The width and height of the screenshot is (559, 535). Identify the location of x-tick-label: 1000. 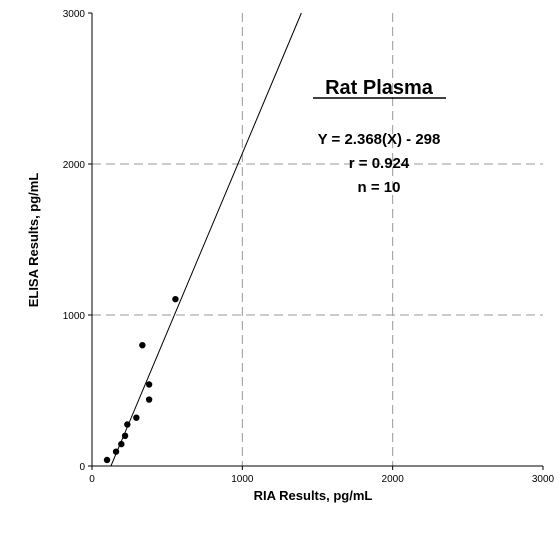
(242, 479).